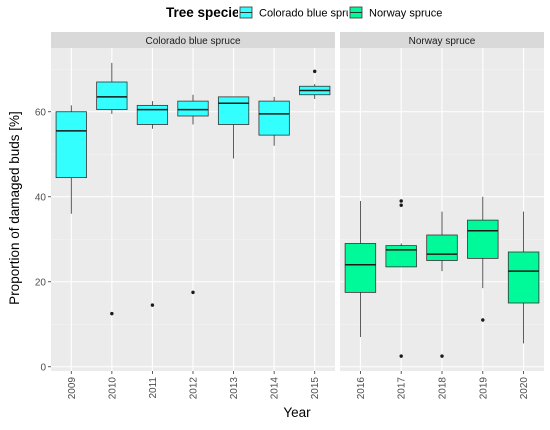 This screenshot has height=430, width=550. Describe the element at coordinates (153, 388) in the screenshot. I see `x-tick-label: 2011` at that location.